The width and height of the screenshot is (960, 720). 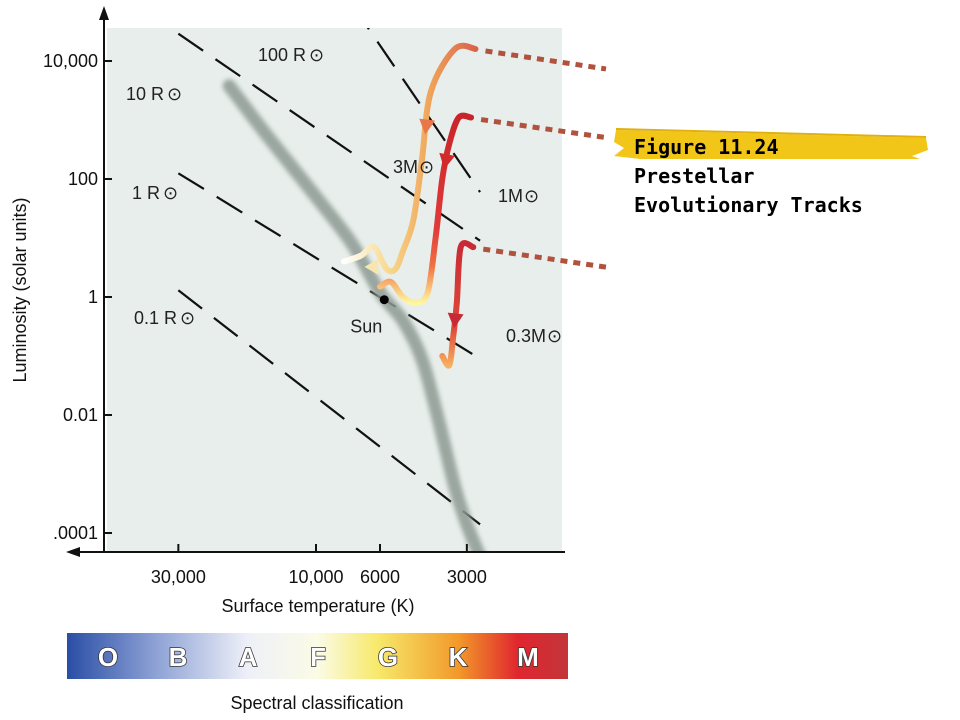 I want to click on x-tick-label: 30,000, so click(x=178, y=577).